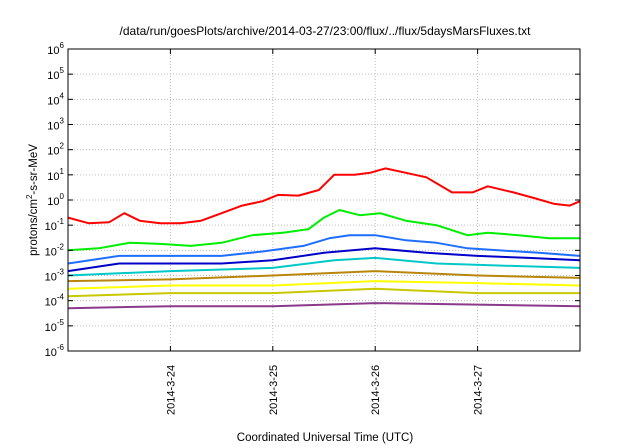 The width and height of the screenshot is (640, 448). Describe the element at coordinates (55, 99) in the screenshot. I see `y-tick-label: 10⁴` at that location.